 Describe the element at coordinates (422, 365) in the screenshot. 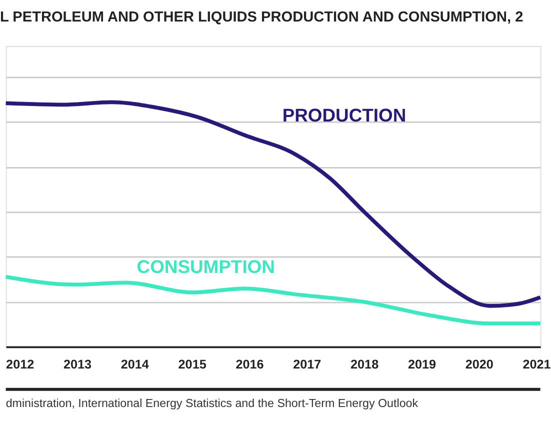

I see `x-tick-label: 2019` at that location.